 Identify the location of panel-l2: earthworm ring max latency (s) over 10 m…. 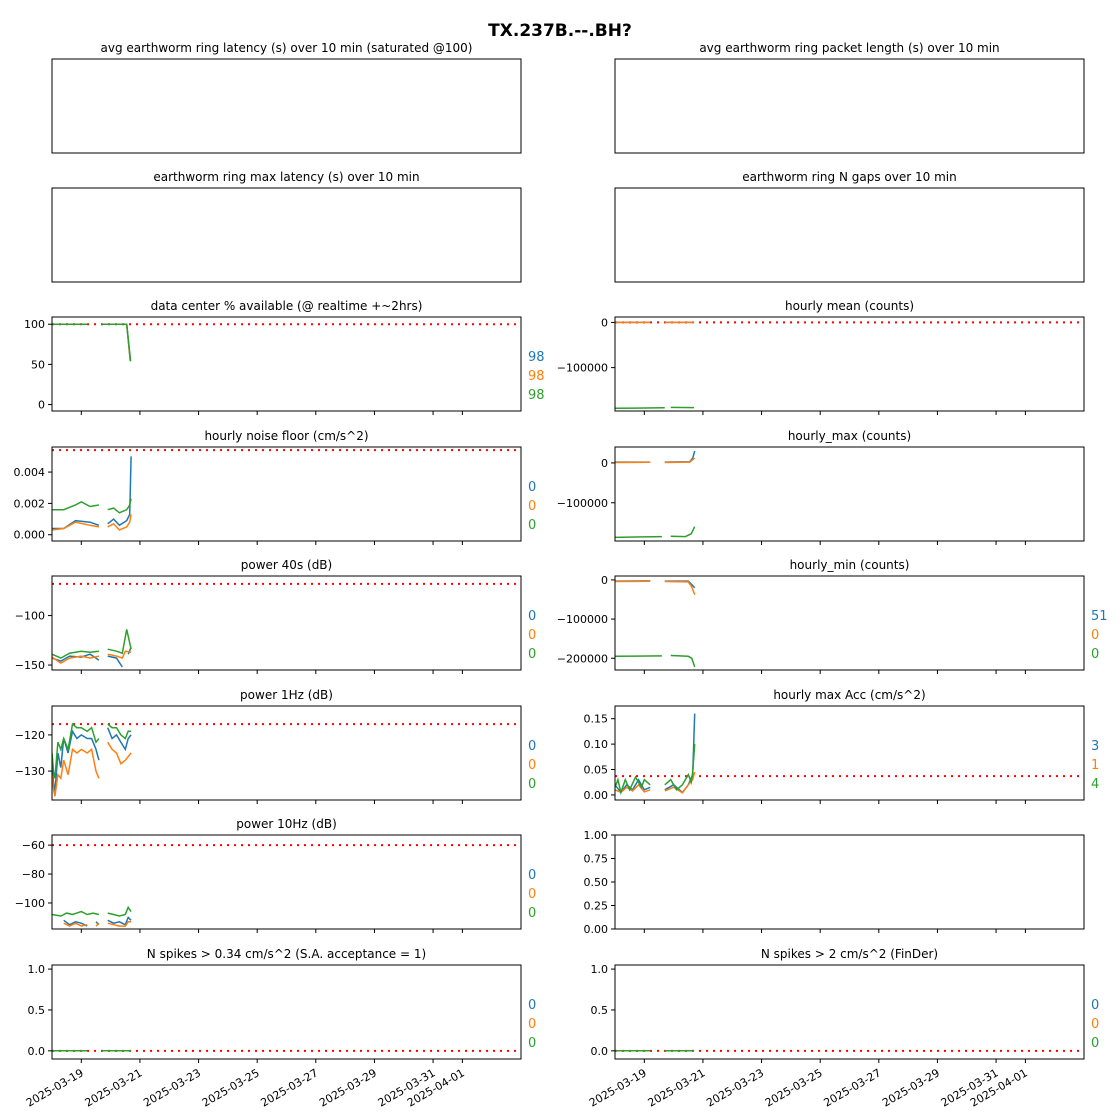
(286, 226).